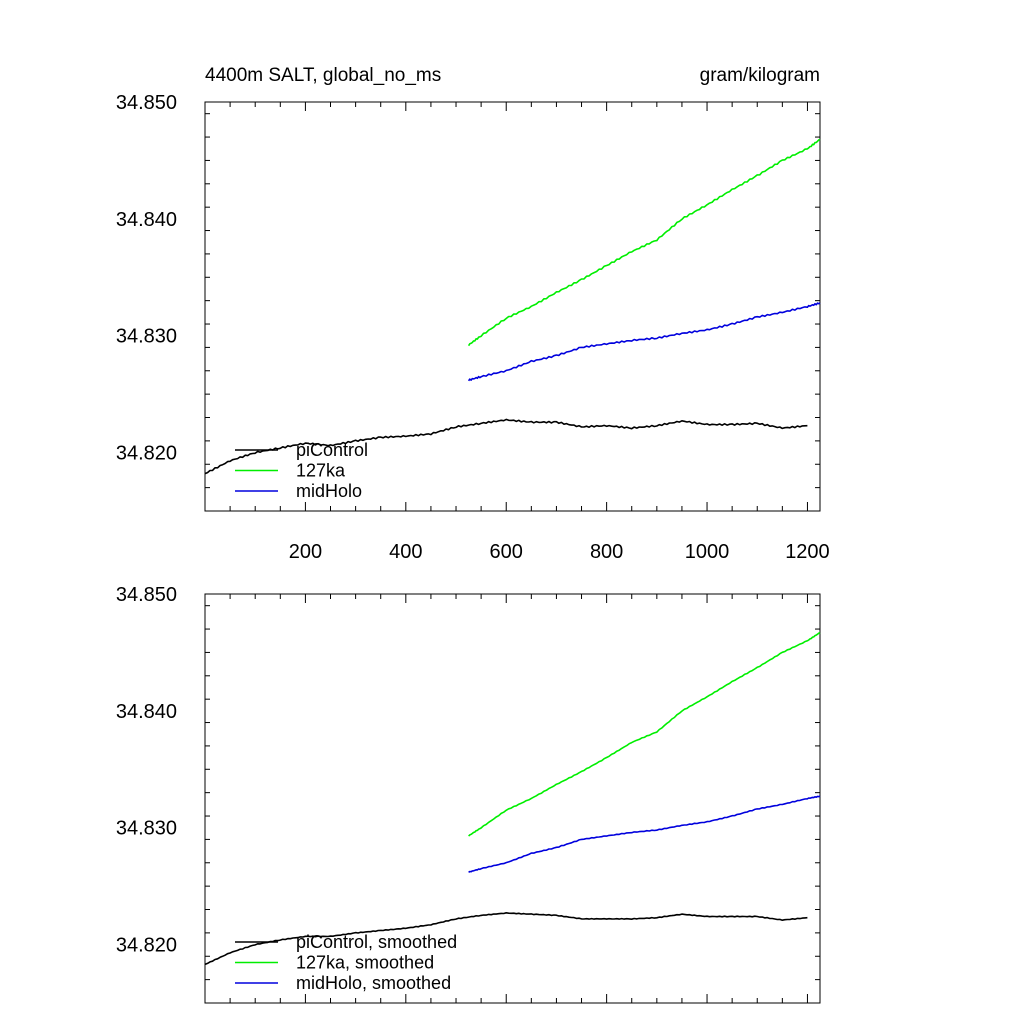 Image resolution: width=1024 pixels, height=1024 pixels. I want to click on legend-label: 127ka, so click(321, 471).